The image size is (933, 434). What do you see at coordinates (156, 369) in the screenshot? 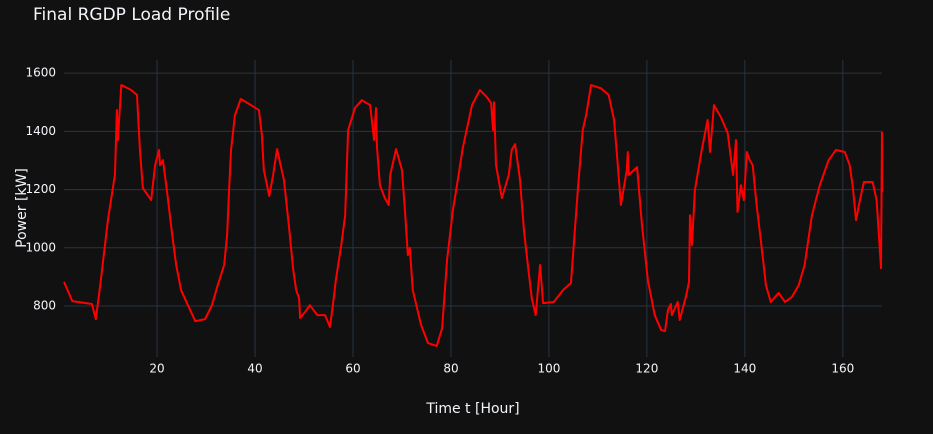
I see `x-tick-label: 20` at bounding box center [156, 369].